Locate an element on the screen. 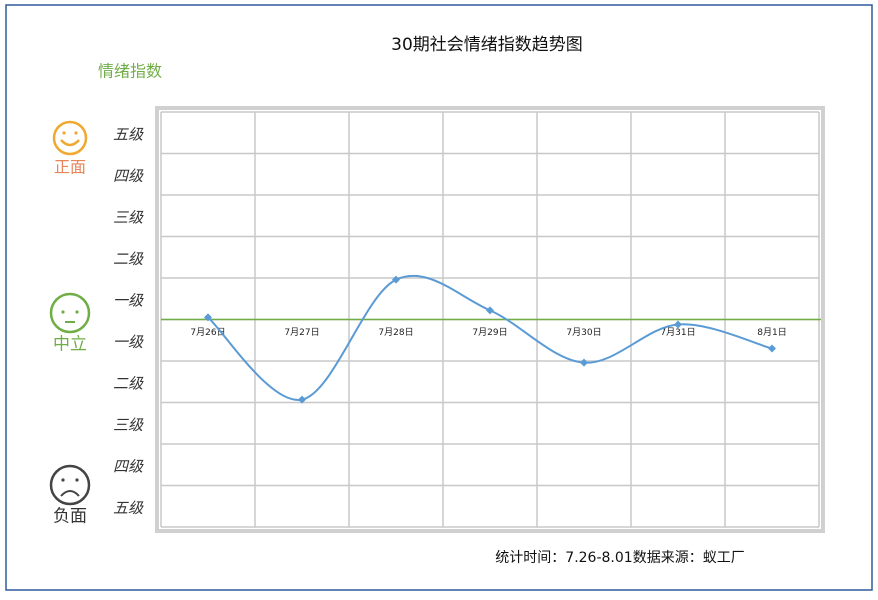 The width and height of the screenshot is (878, 600). chart-title: 30期社会情绪指数趋势图 is located at coordinates (487, 45).